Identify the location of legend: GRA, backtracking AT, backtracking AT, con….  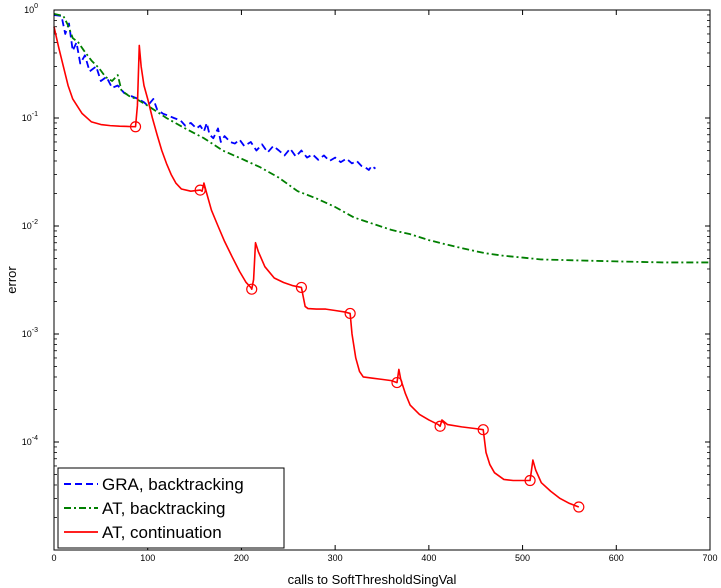
(171, 508).